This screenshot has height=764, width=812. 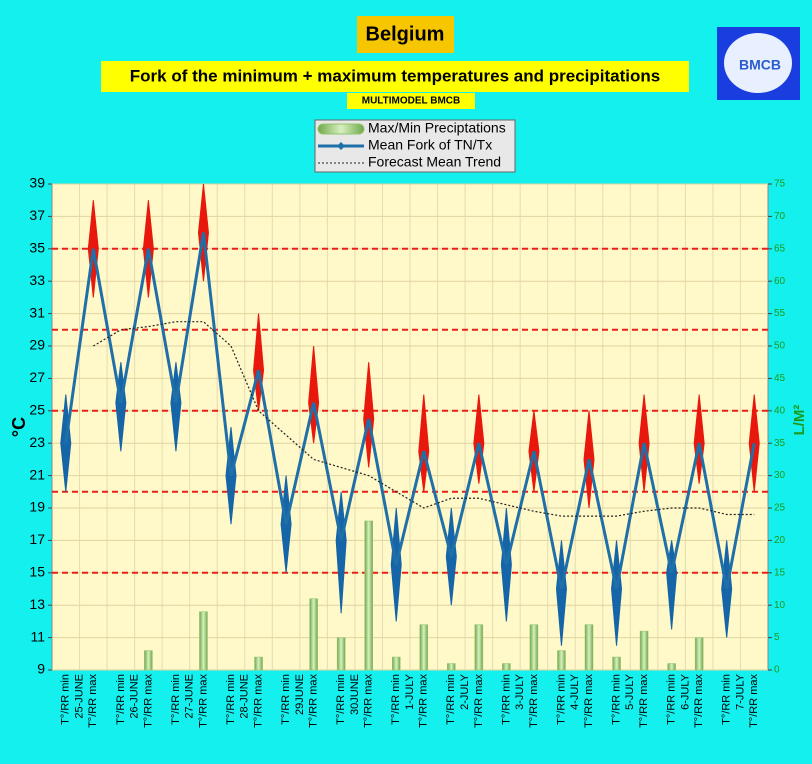 What do you see at coordinates (37, 442) in the screenshot?
I see `y-tick-label: 23` at bounding box center [37, 442].